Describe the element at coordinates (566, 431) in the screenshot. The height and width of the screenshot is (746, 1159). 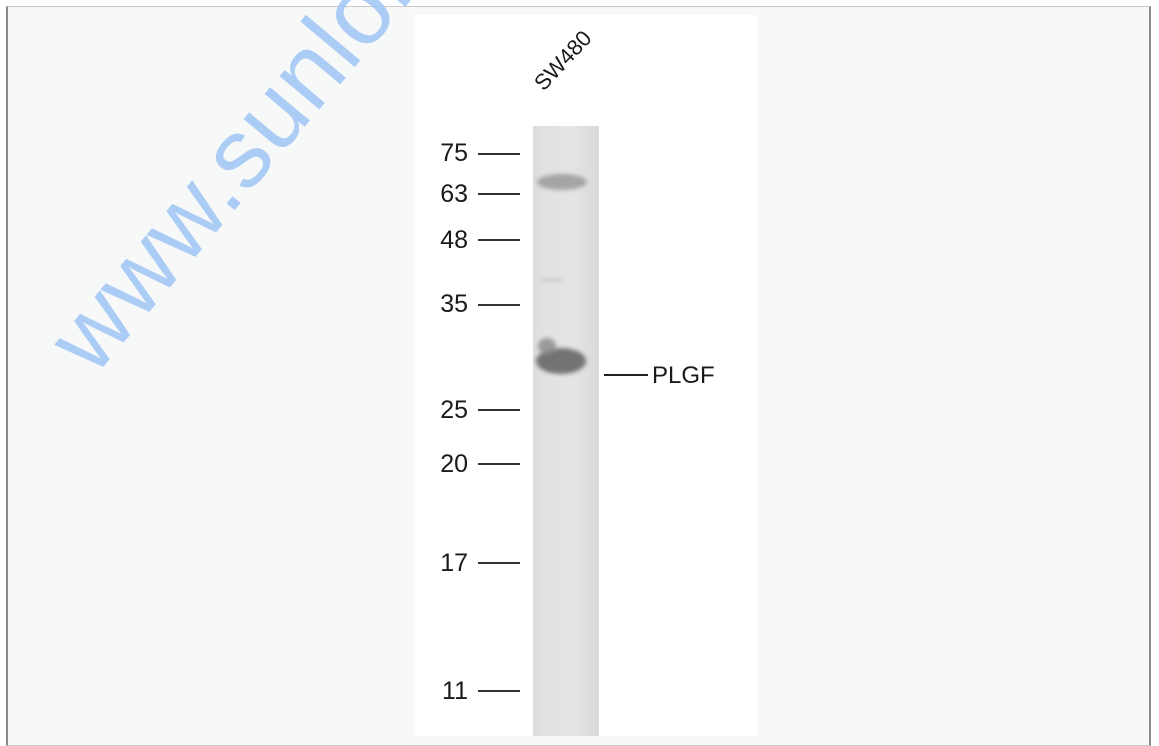
I see `blot-lane` at that location.